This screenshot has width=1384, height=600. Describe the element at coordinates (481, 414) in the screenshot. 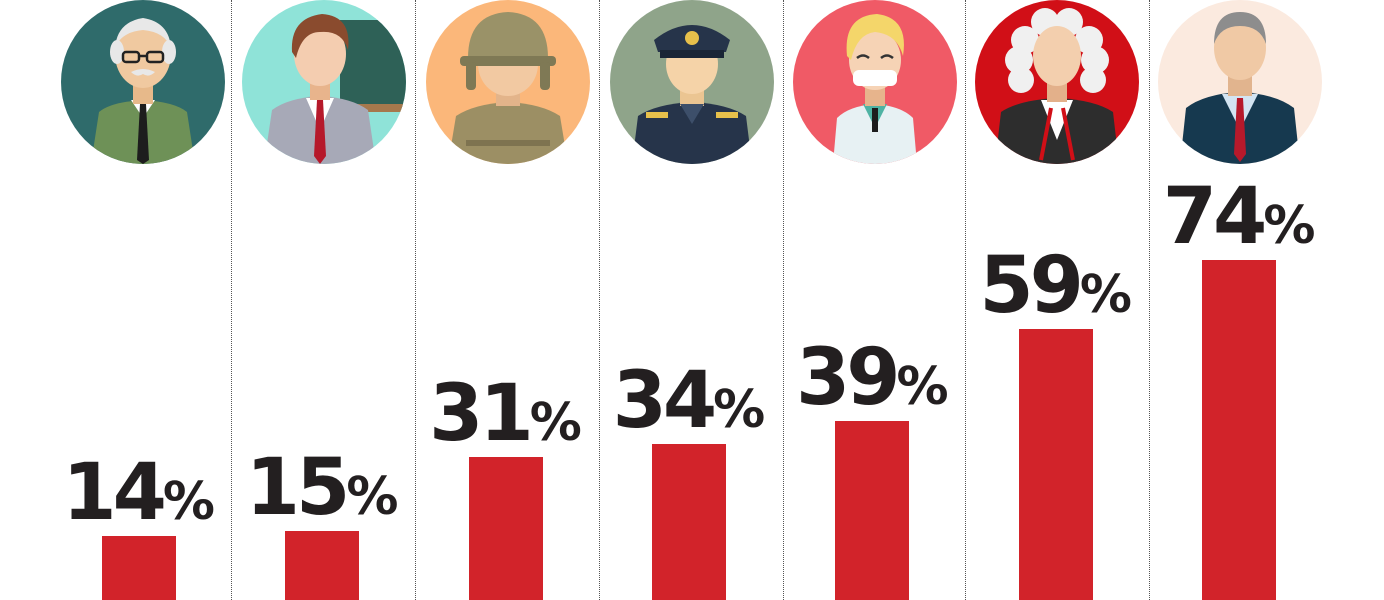

I see `data-label-value: 31` at that location.